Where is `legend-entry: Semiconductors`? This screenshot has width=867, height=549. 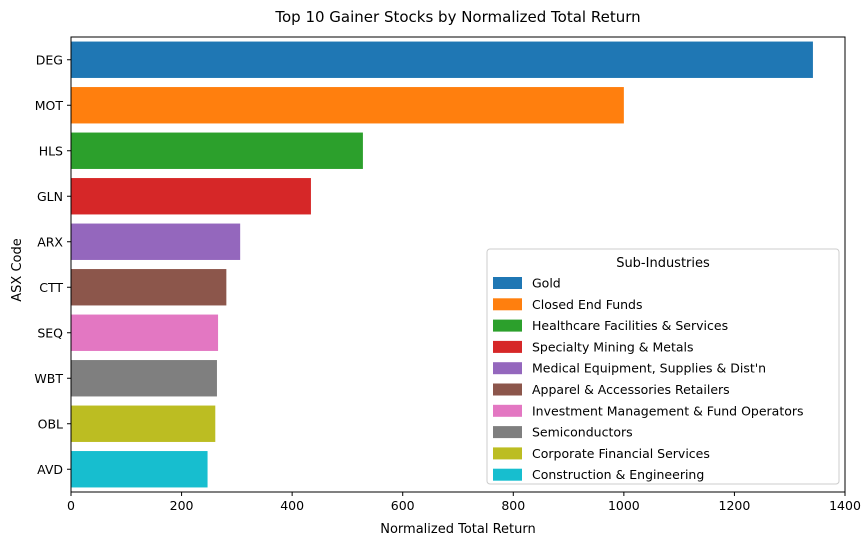 legend-entry: Semiconductors is located at coordinates (582, 432).